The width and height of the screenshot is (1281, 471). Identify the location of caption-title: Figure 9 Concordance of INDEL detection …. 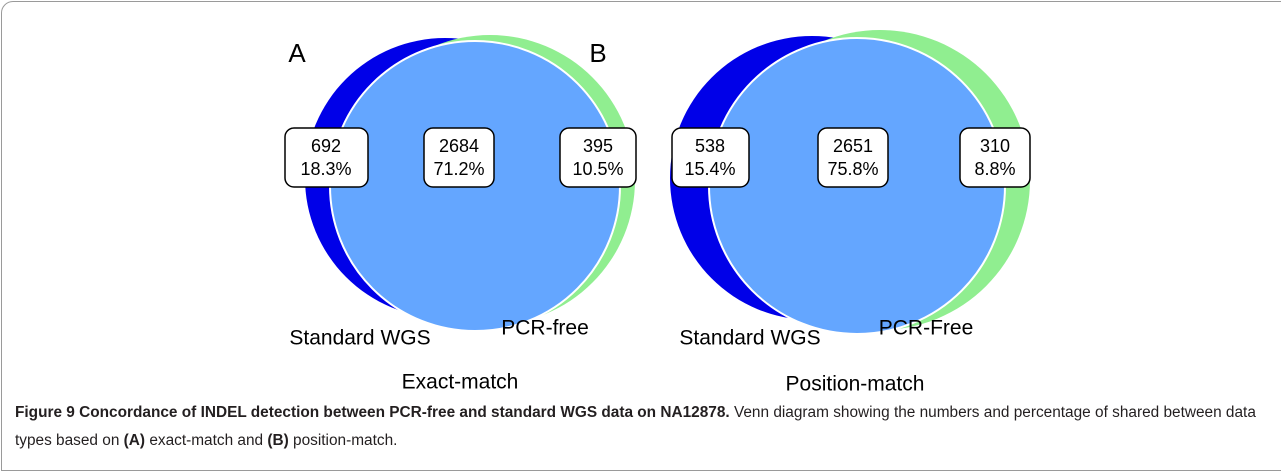
(372, 412).